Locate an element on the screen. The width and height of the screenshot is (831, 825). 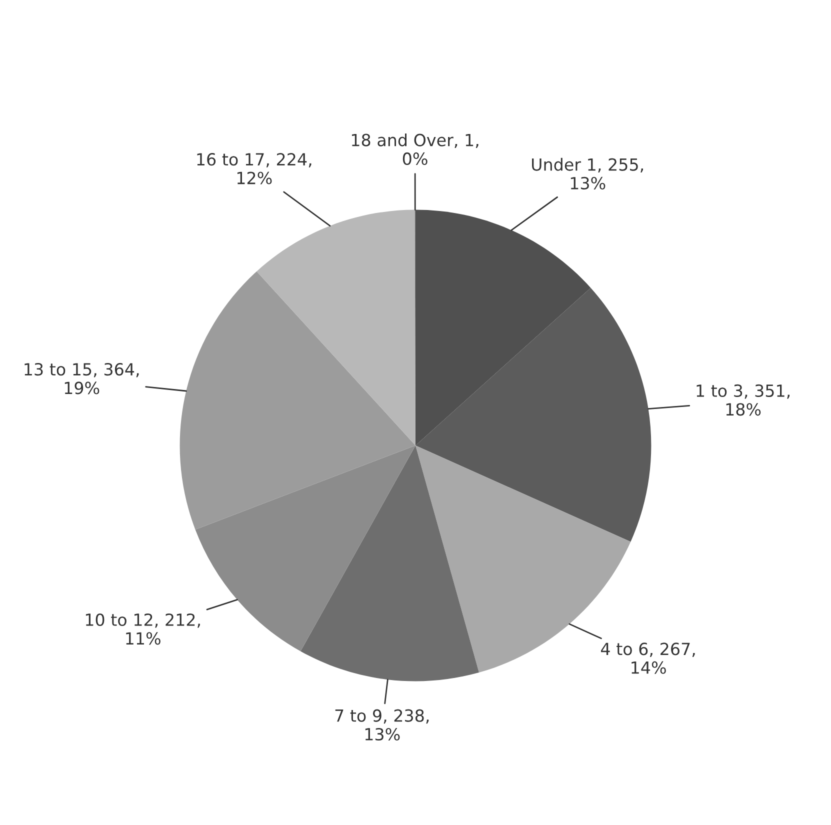
slice-label: 1 to 3, 351, 18% is located at coordinates (743, 400).